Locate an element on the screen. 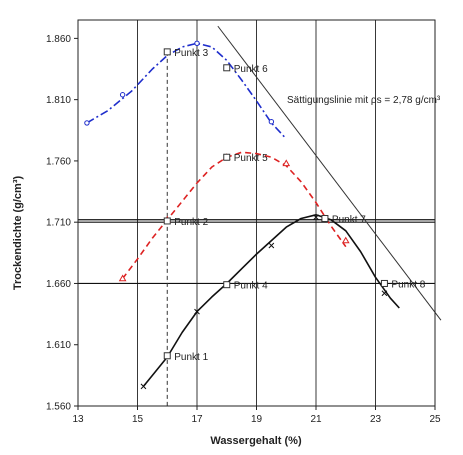 The width and height of the screenshot is (463, 455). punkt-5-label: Punkt 5 is located at coordinates (251, 158).